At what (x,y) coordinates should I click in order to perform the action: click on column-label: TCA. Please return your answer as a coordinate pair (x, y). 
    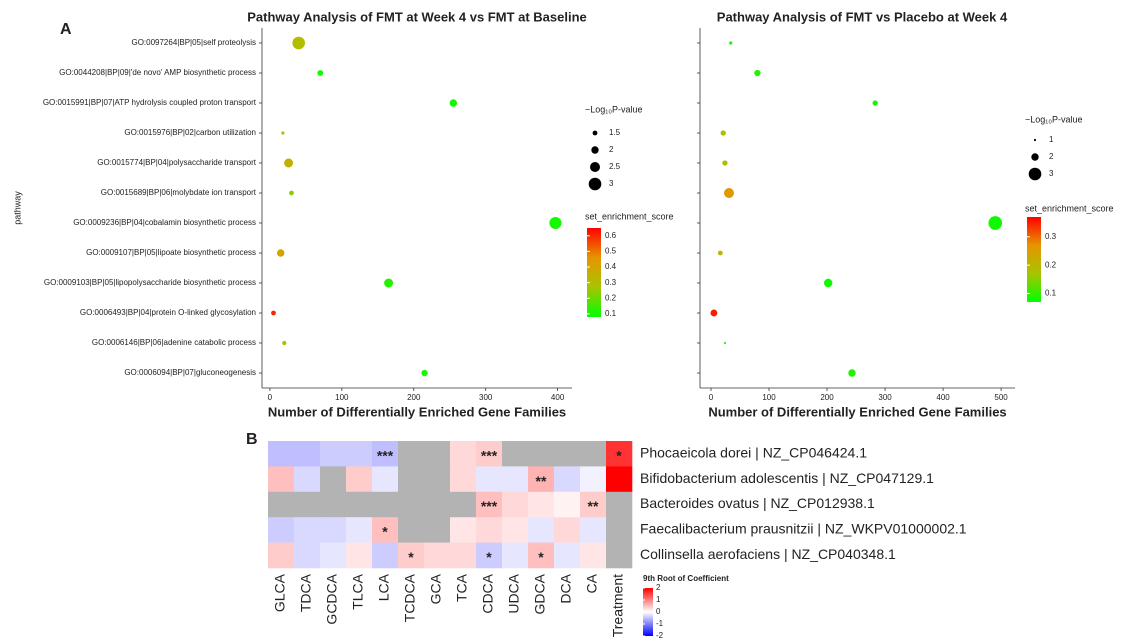
    Looking at the image, I should click on (462, 587).